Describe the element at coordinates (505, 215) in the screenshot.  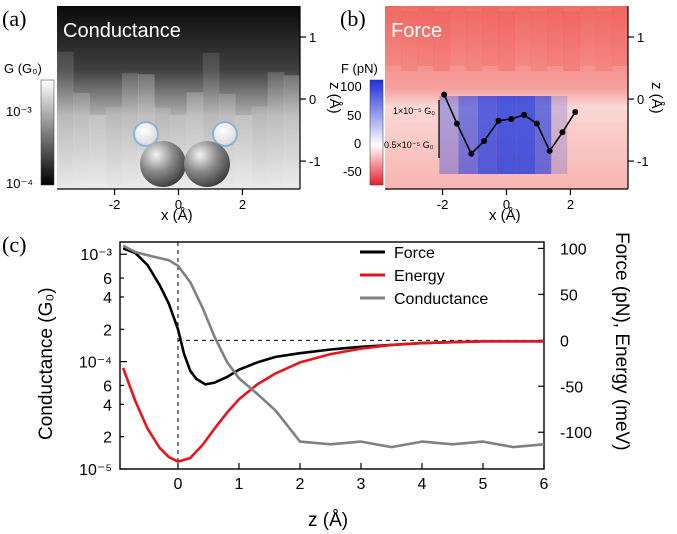
I see `panel-b-xlabel: x (Å)` at that location.